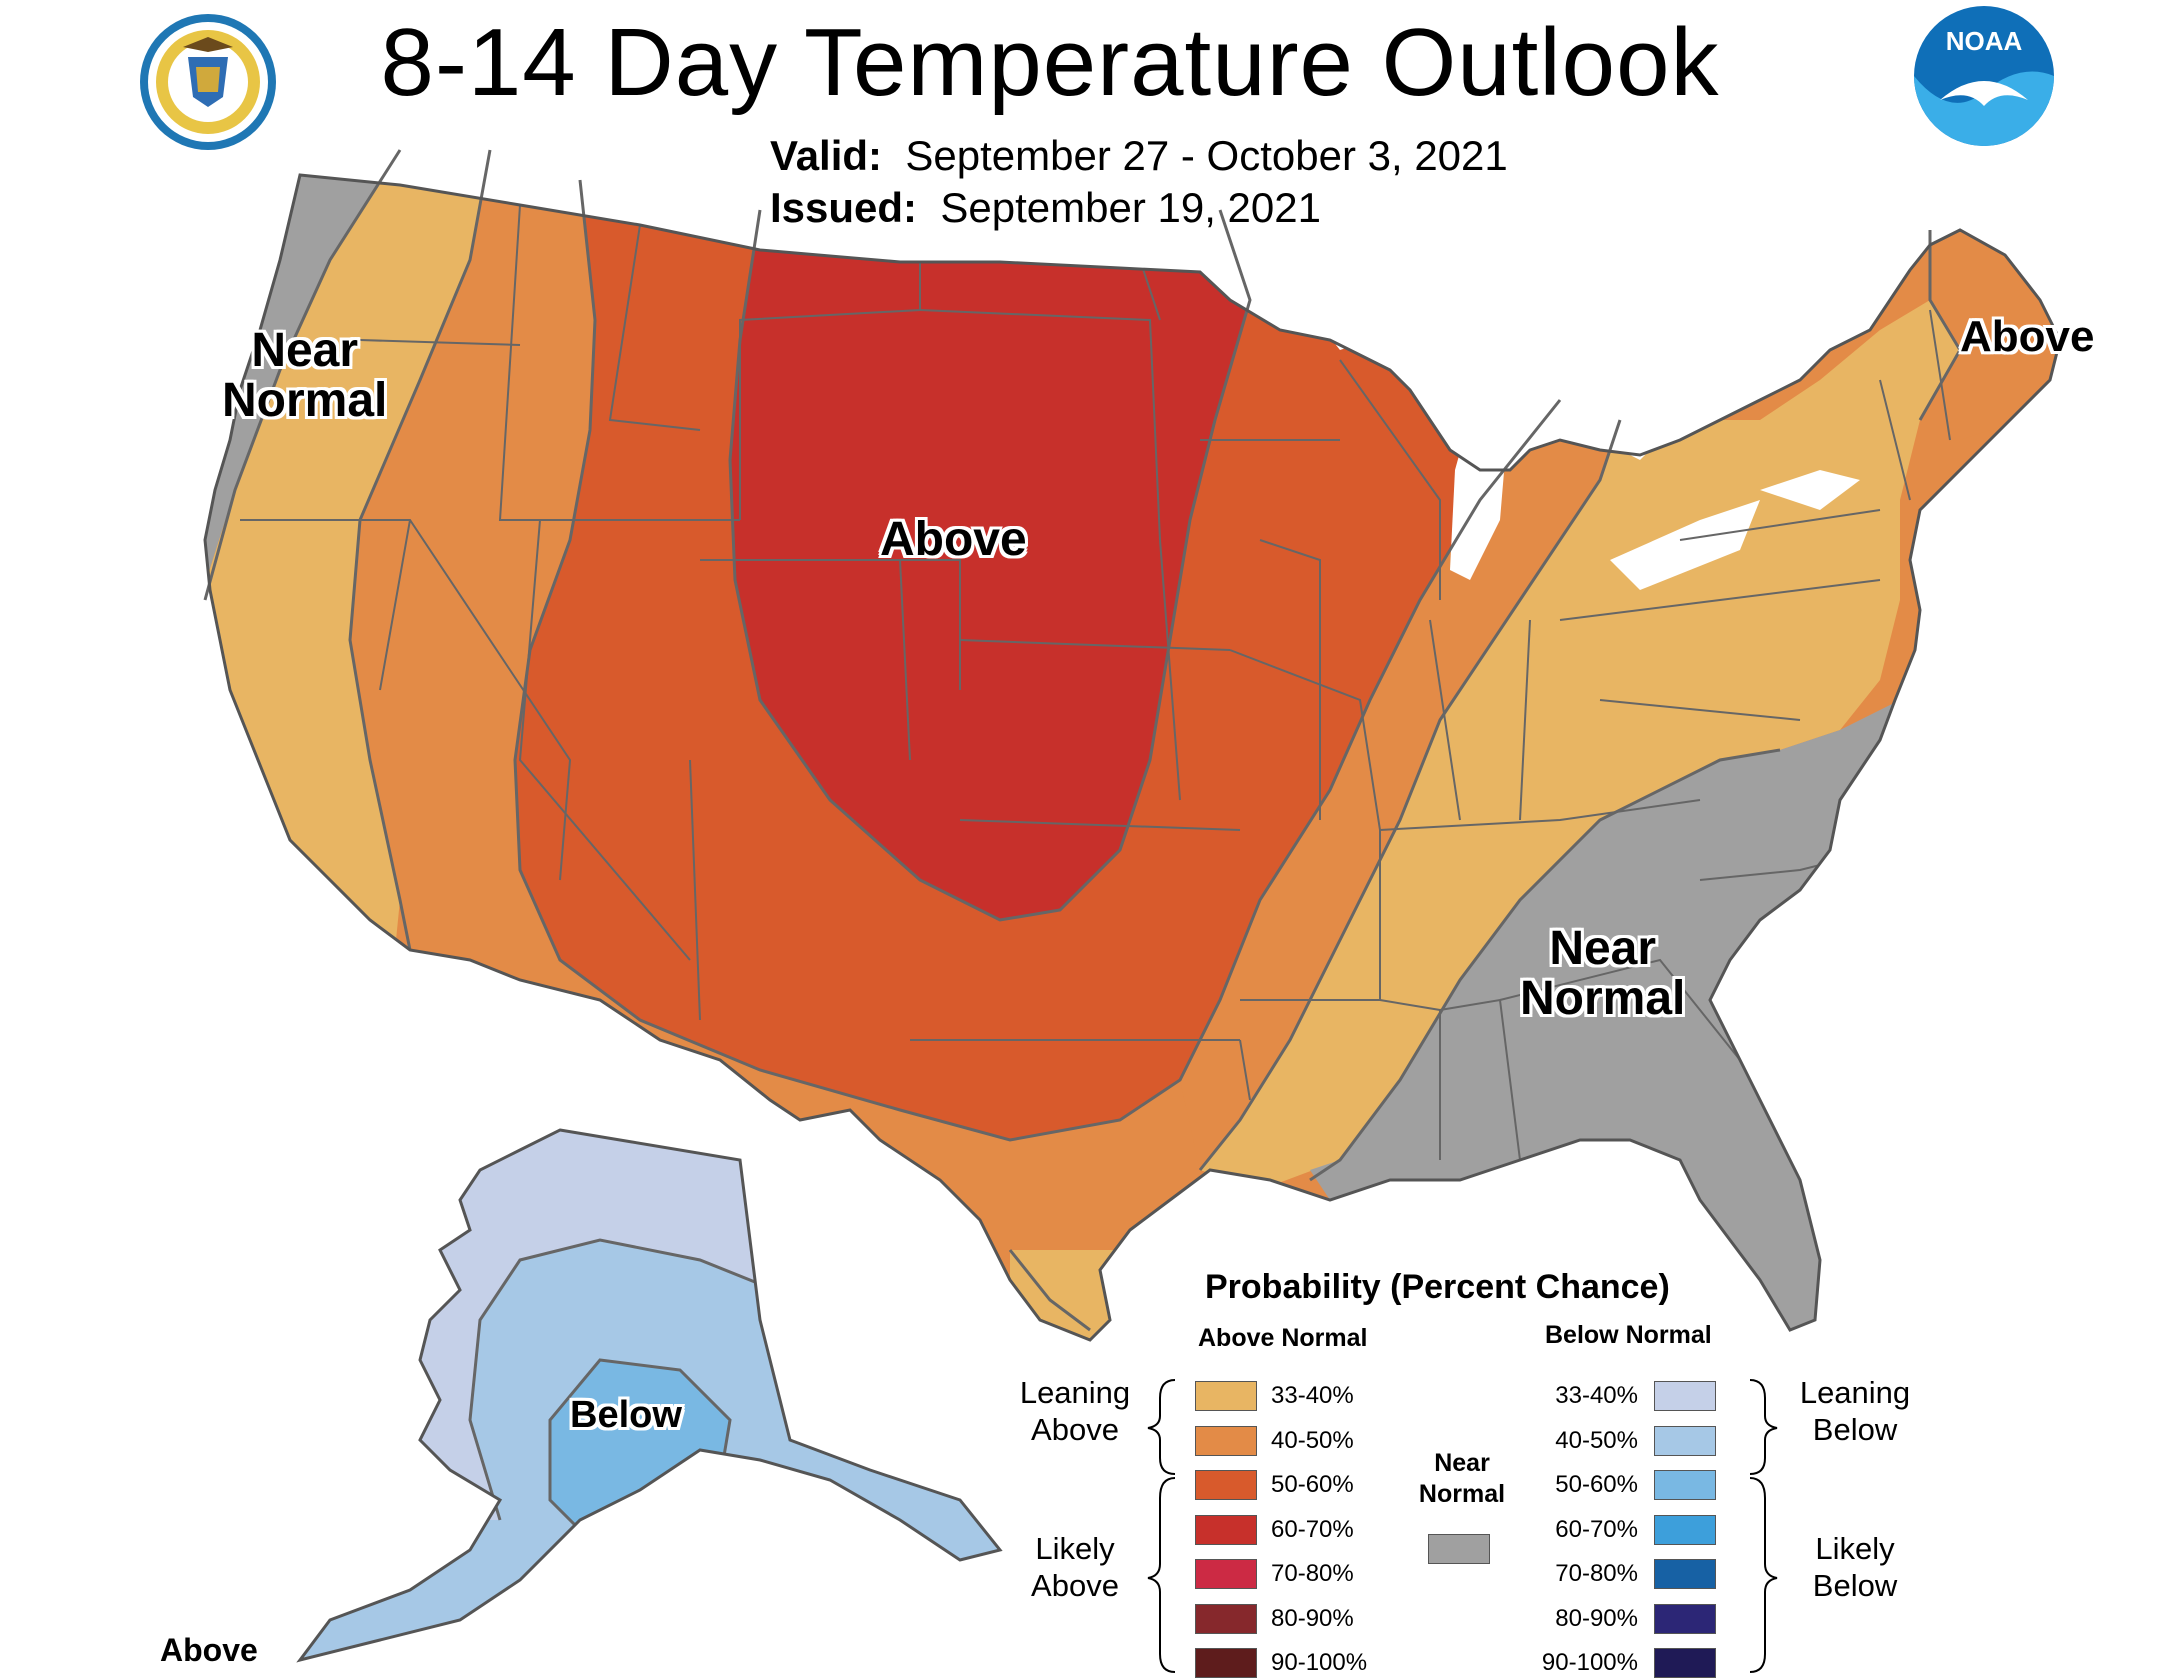 Image resolution: width=2160 pixels, height=1679 pixels. Describe the element at coordinates (1319, 1662) in the screenshot. I see `legend-above-label: 90-100%` at that location.